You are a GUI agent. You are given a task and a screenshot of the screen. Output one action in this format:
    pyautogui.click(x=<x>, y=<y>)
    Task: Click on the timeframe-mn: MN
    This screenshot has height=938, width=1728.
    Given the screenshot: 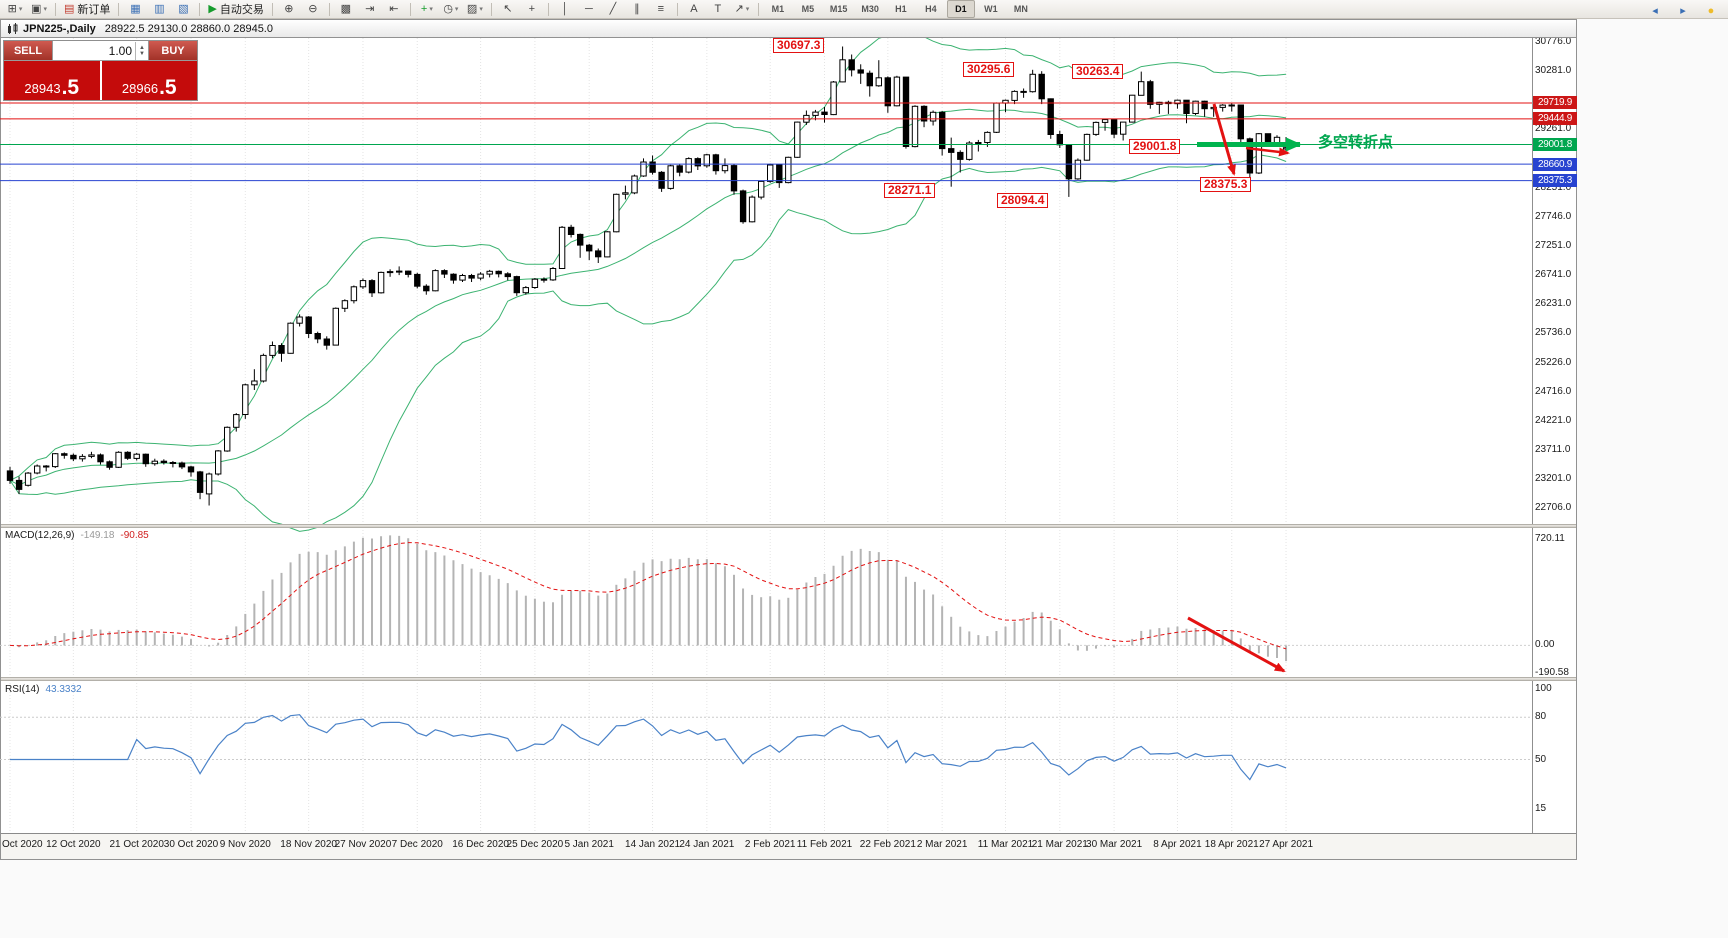 What is the action you would take?
    pyautogui.click(x=1020, y=9)
    